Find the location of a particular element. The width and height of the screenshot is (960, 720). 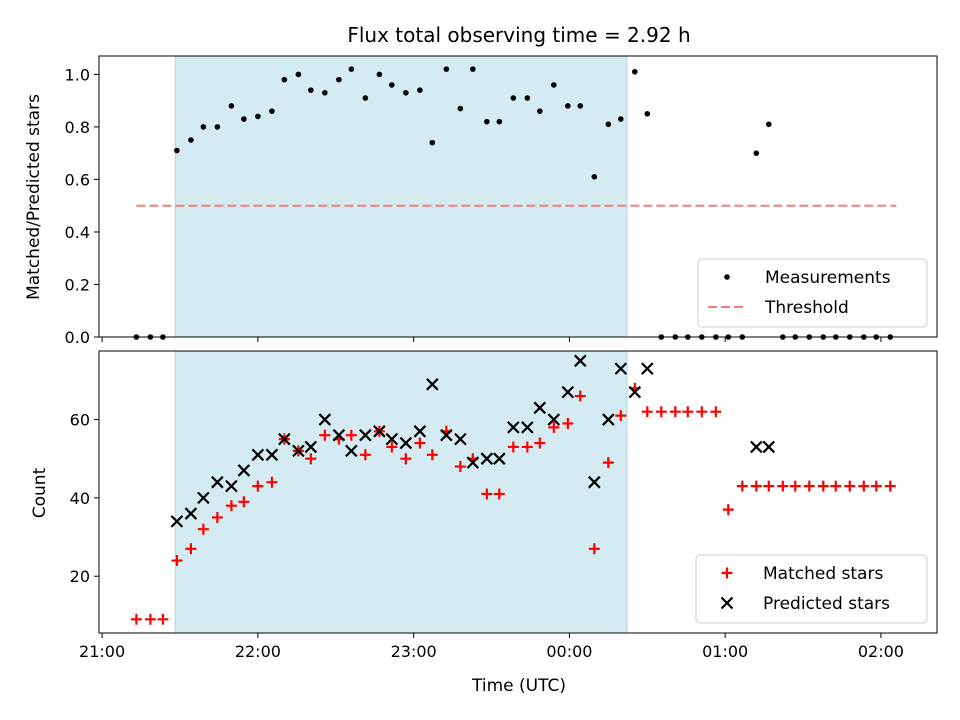

legend-matched-label: Matched stars is located at coordinates (823, 574).